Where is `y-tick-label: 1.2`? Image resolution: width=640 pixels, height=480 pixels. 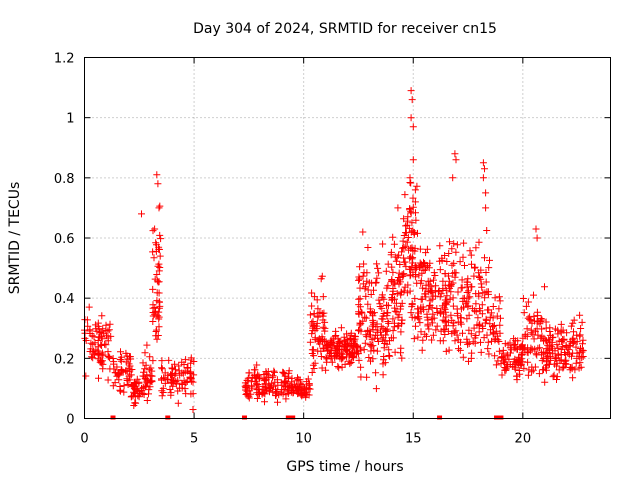 y-tick-label: 1.2 is located at coordinates (64, 59).